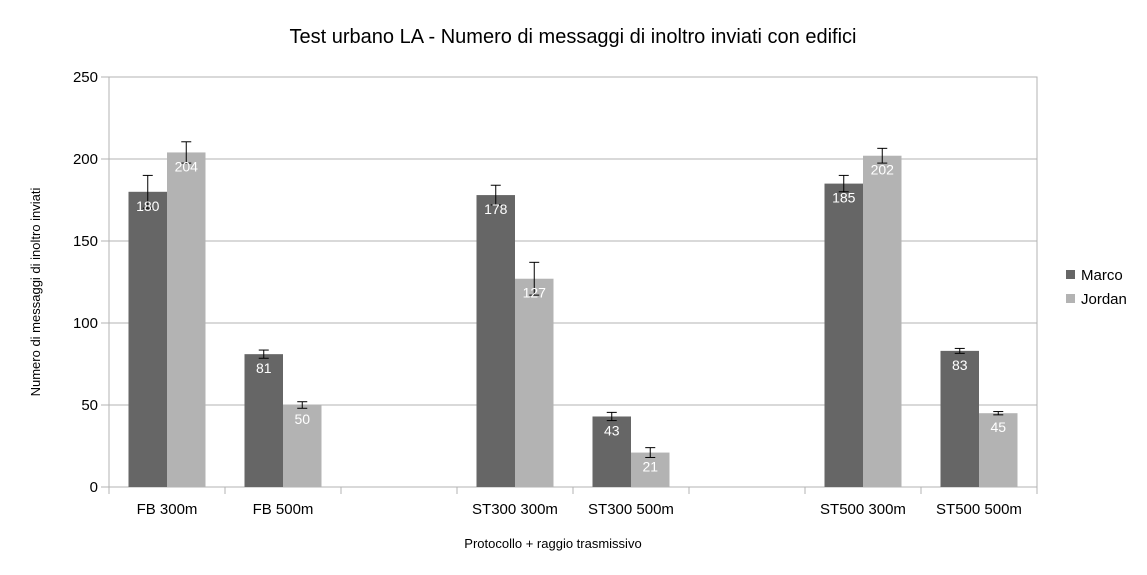  What do you see at coordinates (1104, 299) in the screenshot?
I see `legend-label: Jordan` at bounding box center [1104, 299].